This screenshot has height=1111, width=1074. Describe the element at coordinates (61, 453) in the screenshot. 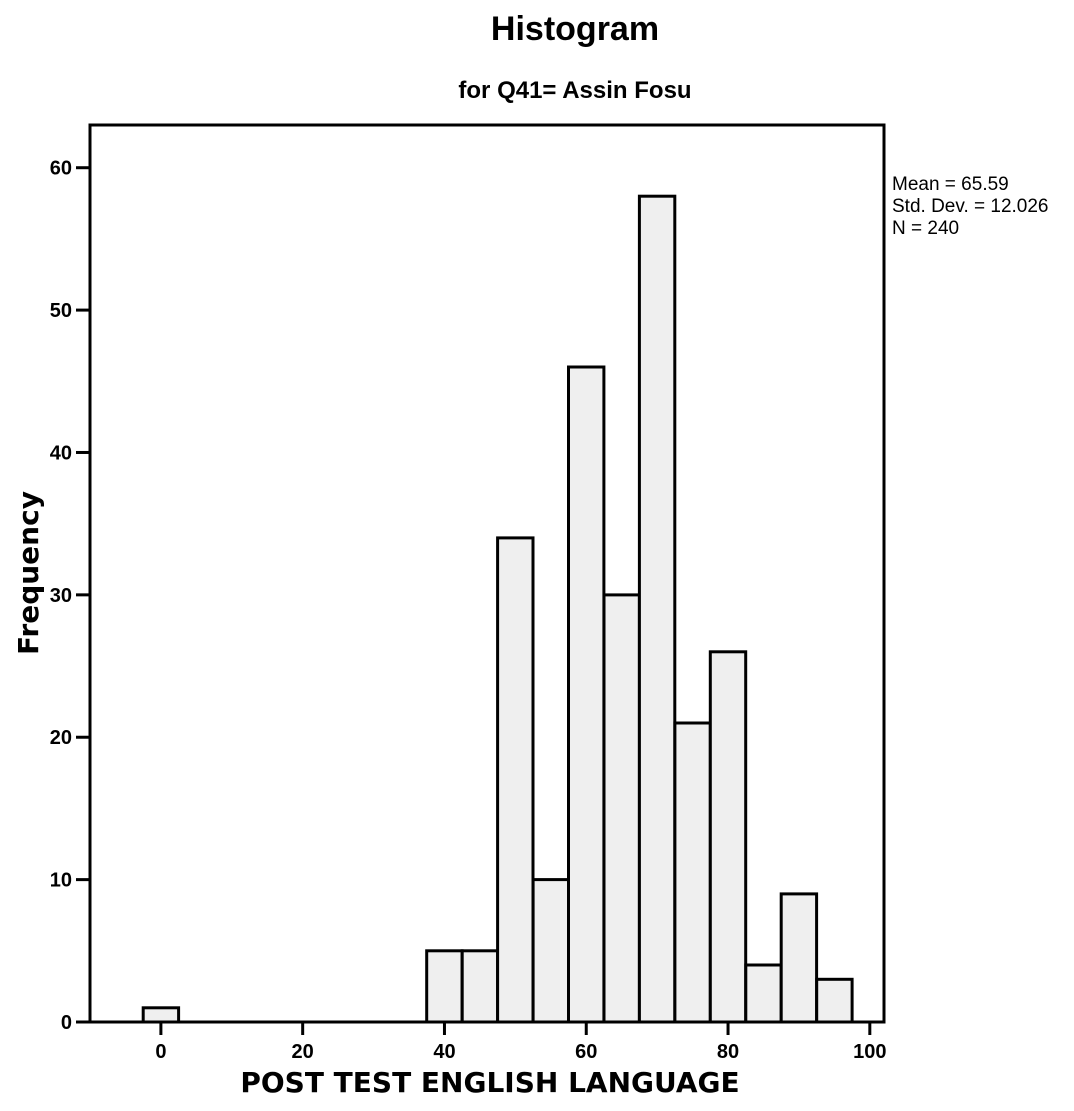

I see `y-tick-label: 40` at that location.